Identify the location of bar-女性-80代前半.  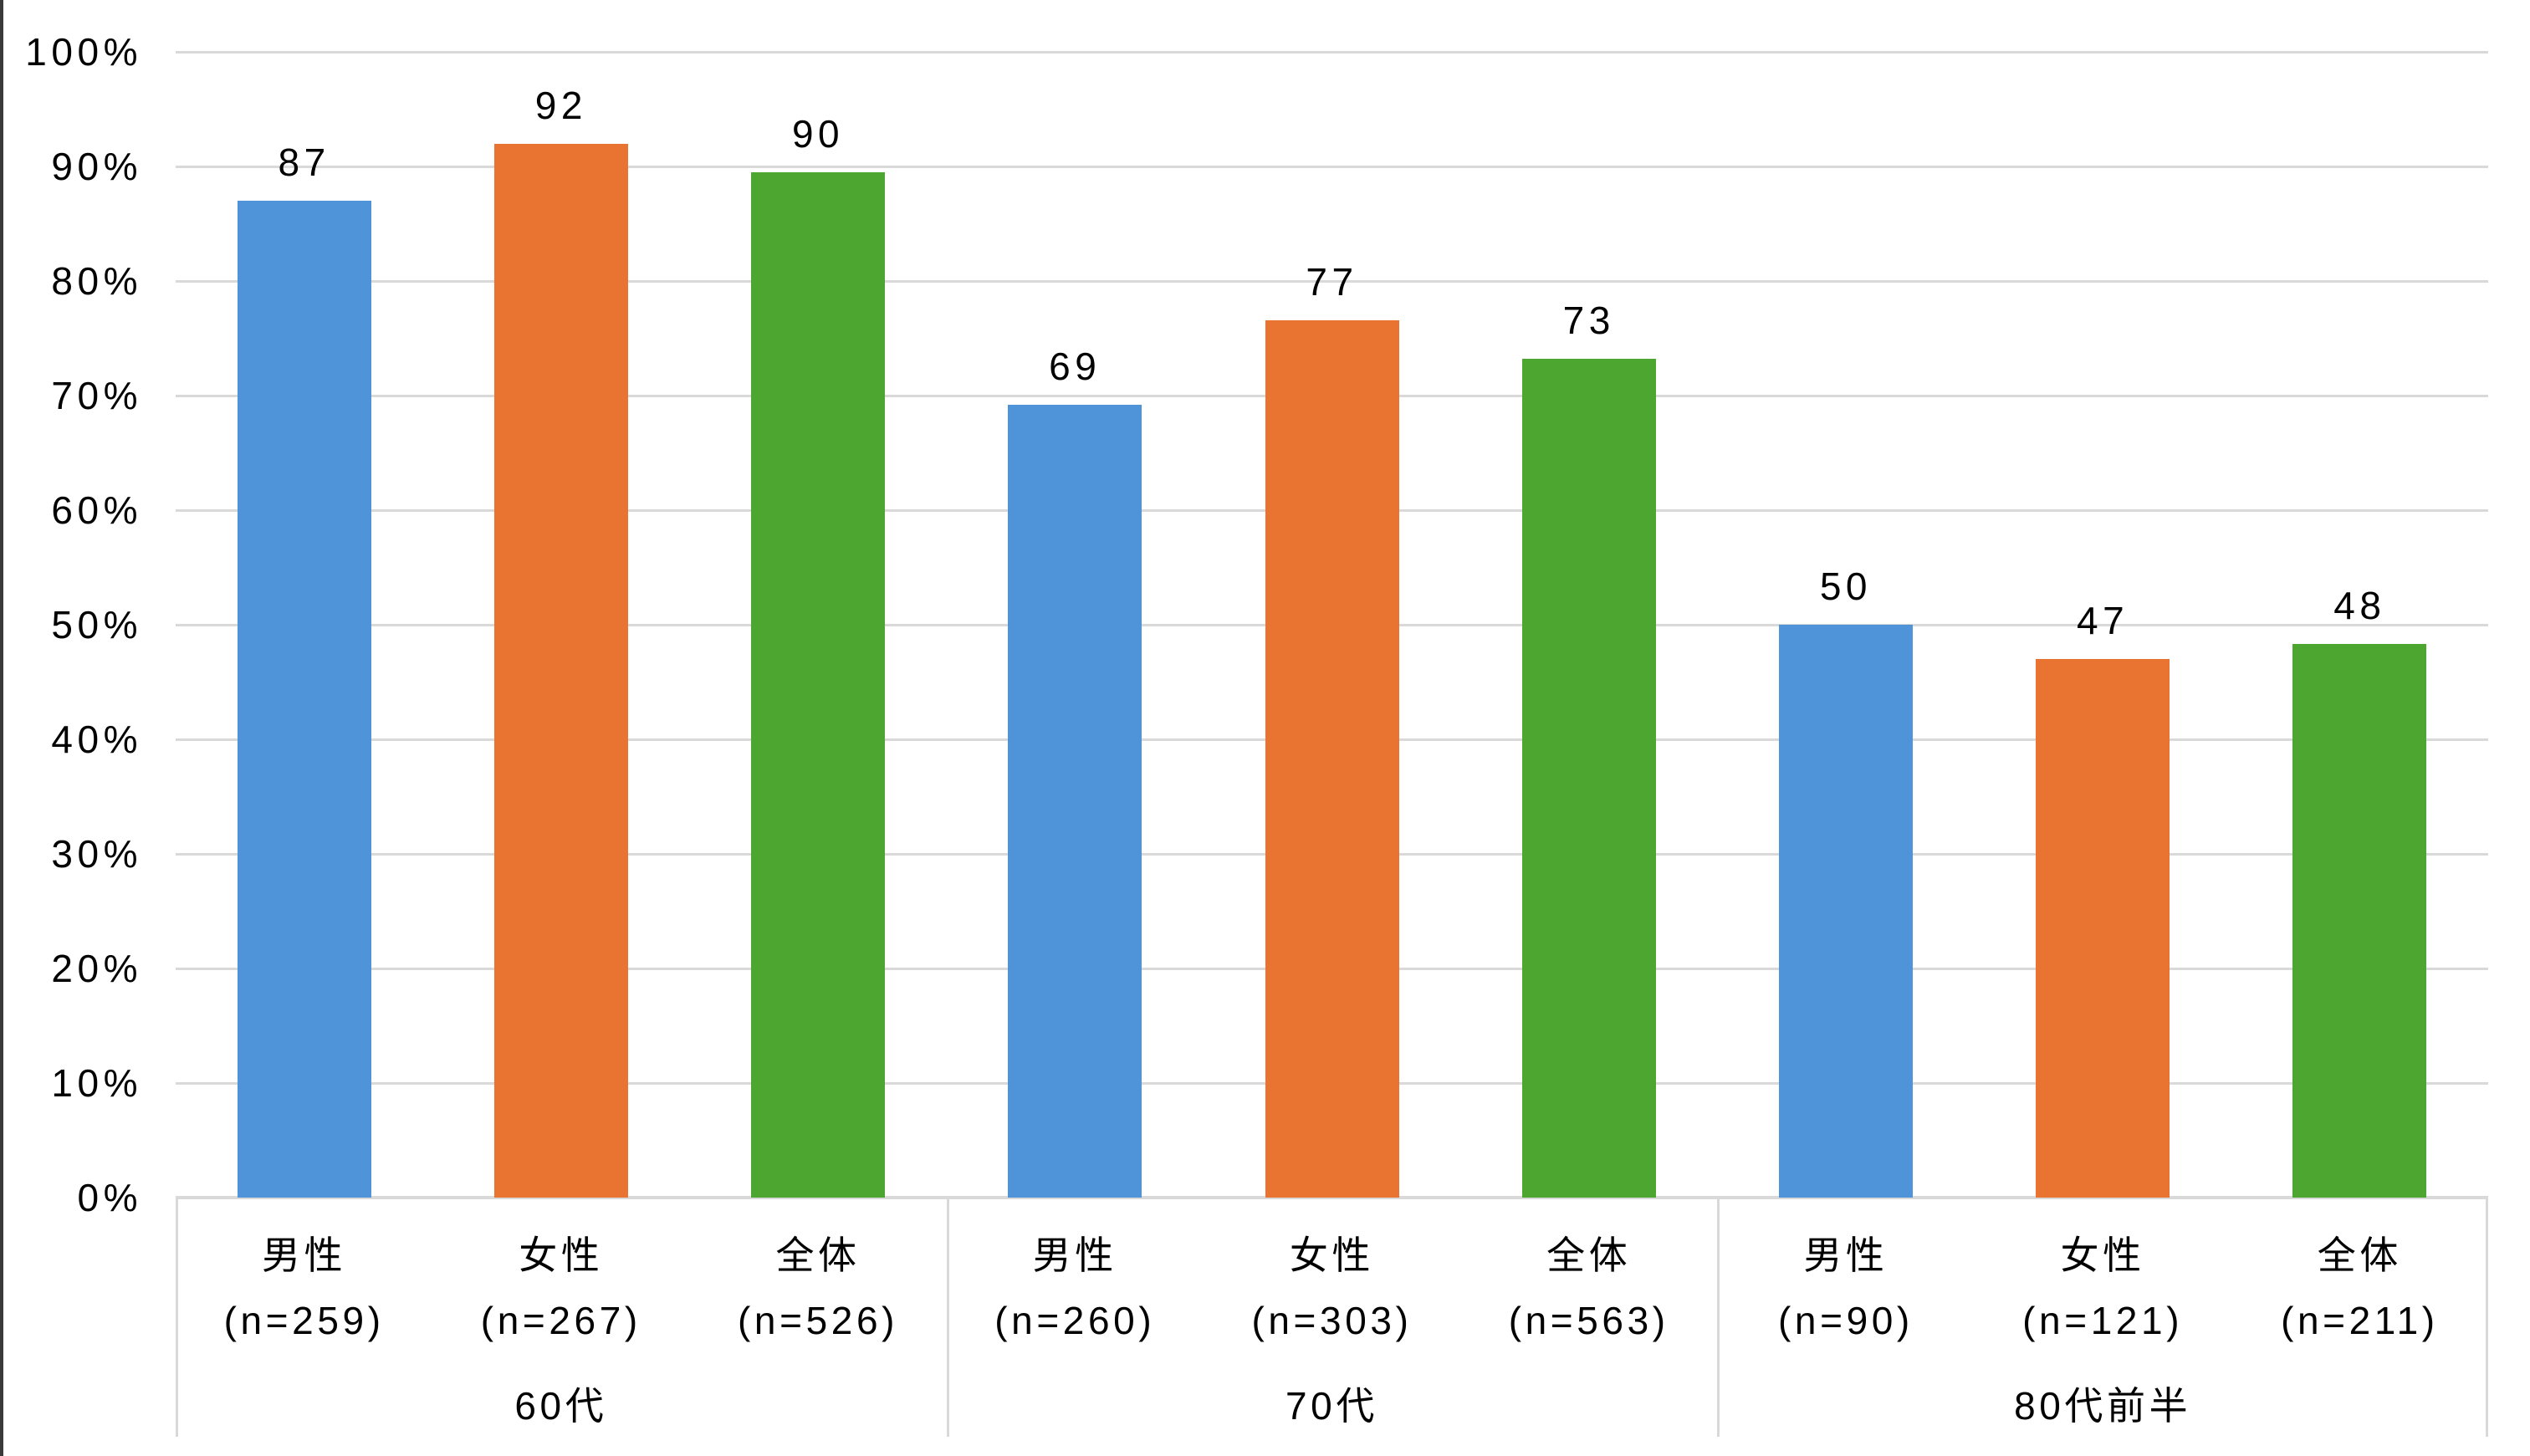
(2103, 928).